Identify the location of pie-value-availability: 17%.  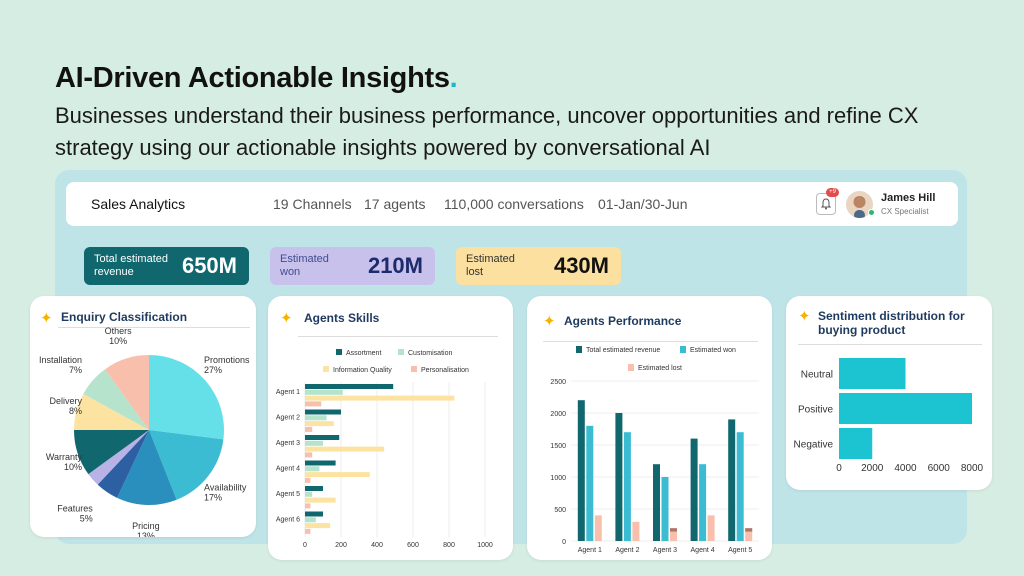
(213, 497).